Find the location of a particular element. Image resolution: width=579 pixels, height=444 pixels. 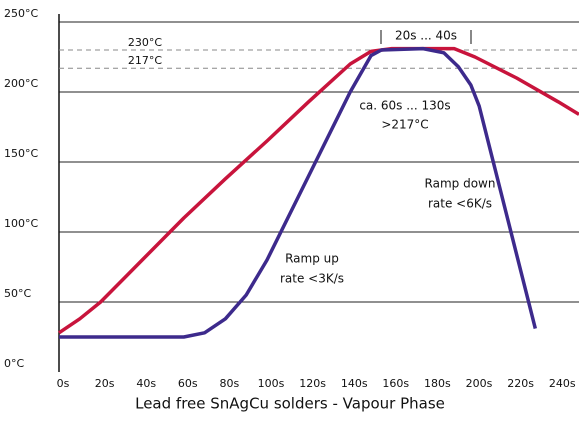

annotation: ca. 60s ... 130s is located at coordinates (404, 106).